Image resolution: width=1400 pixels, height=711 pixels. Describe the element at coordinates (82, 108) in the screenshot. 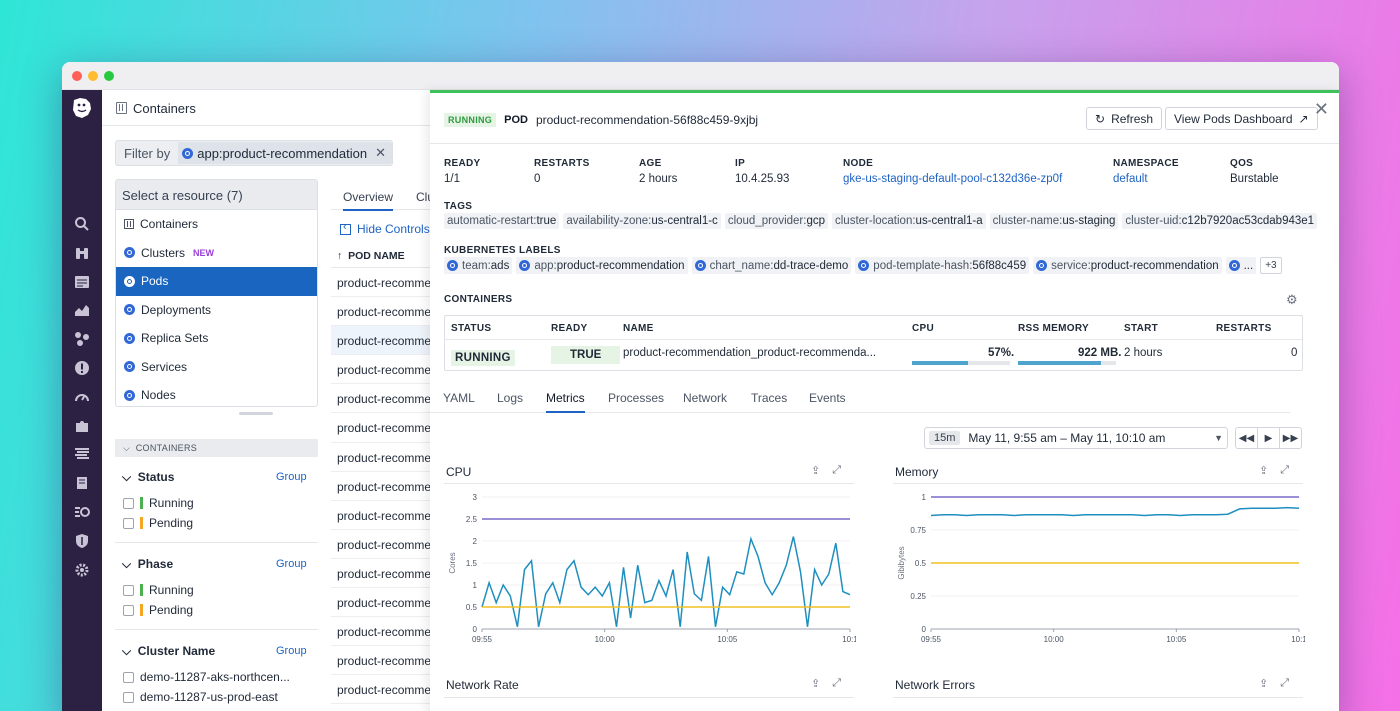

I see `datadog-logo-icon` at that location.